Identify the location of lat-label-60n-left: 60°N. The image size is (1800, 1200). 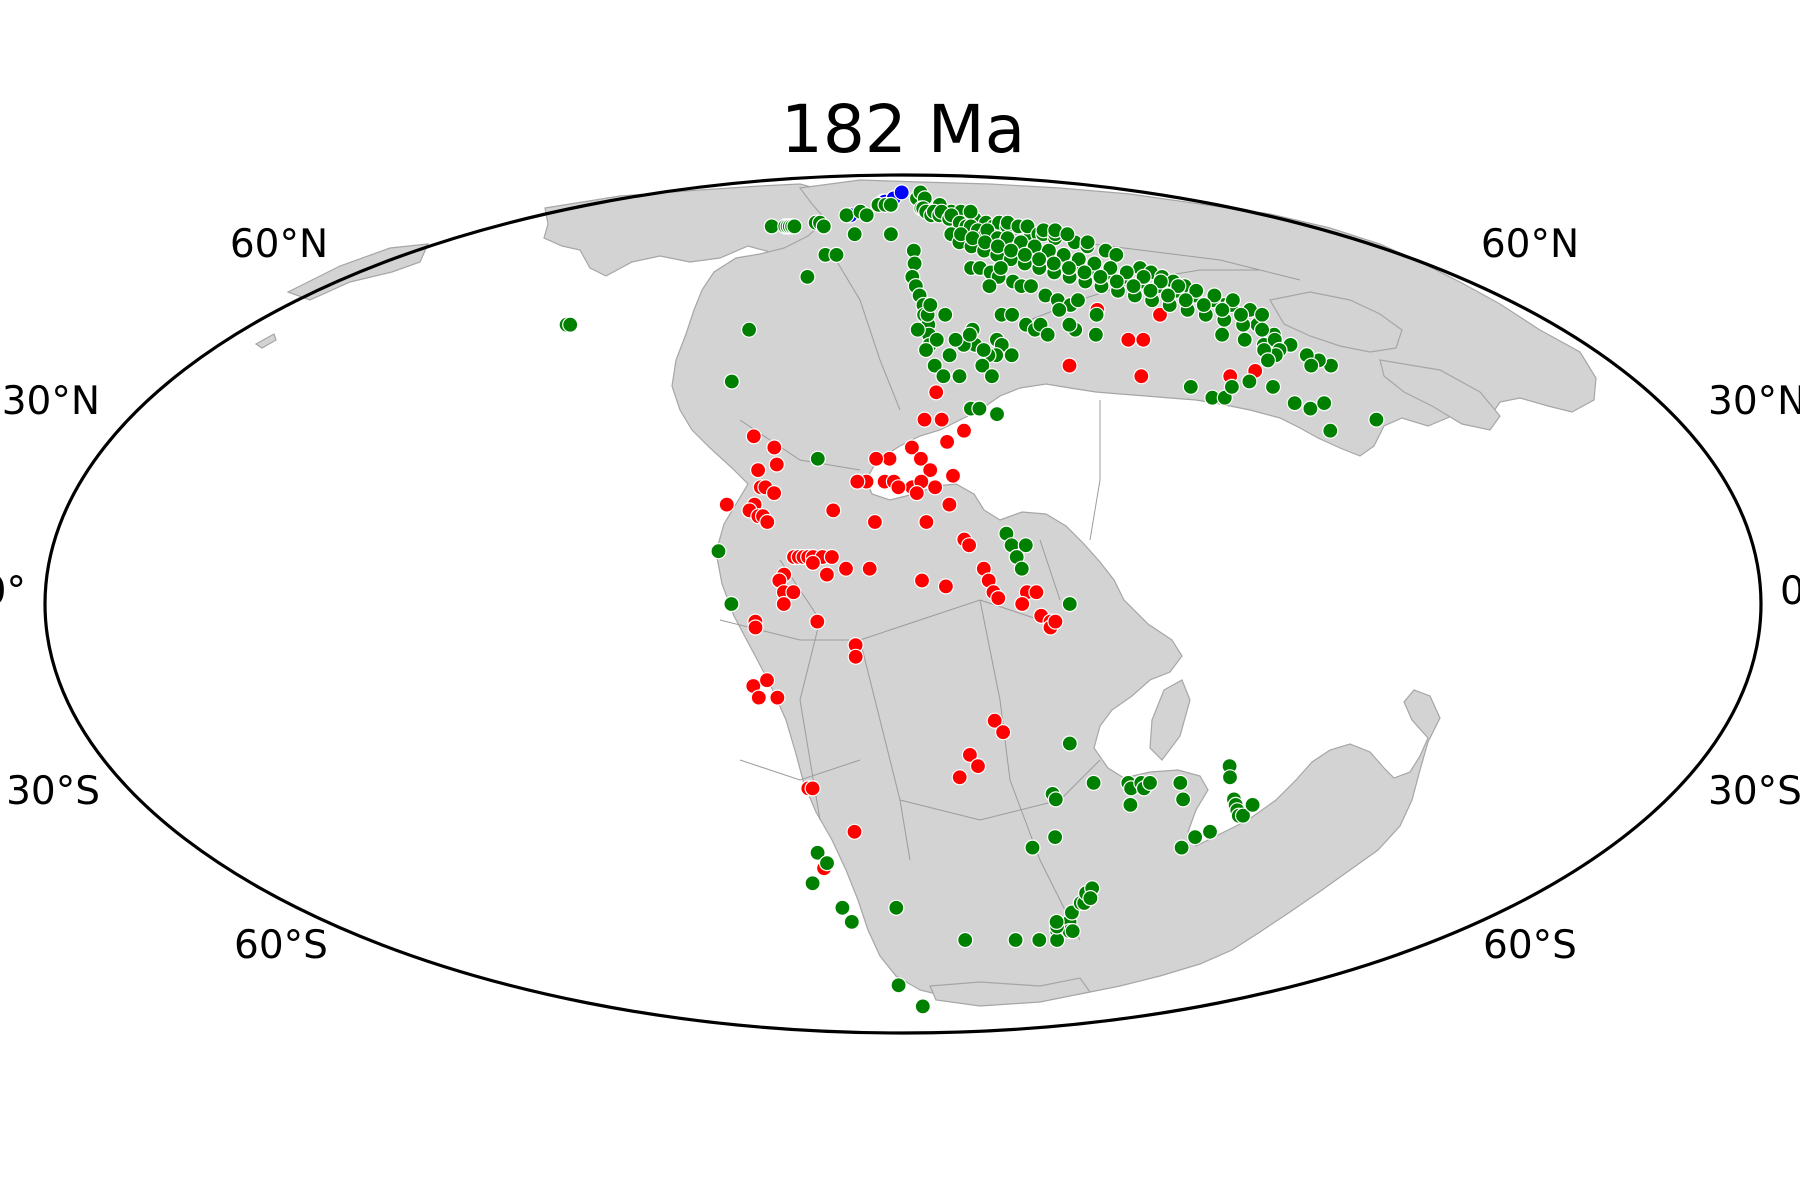
(279, 244).